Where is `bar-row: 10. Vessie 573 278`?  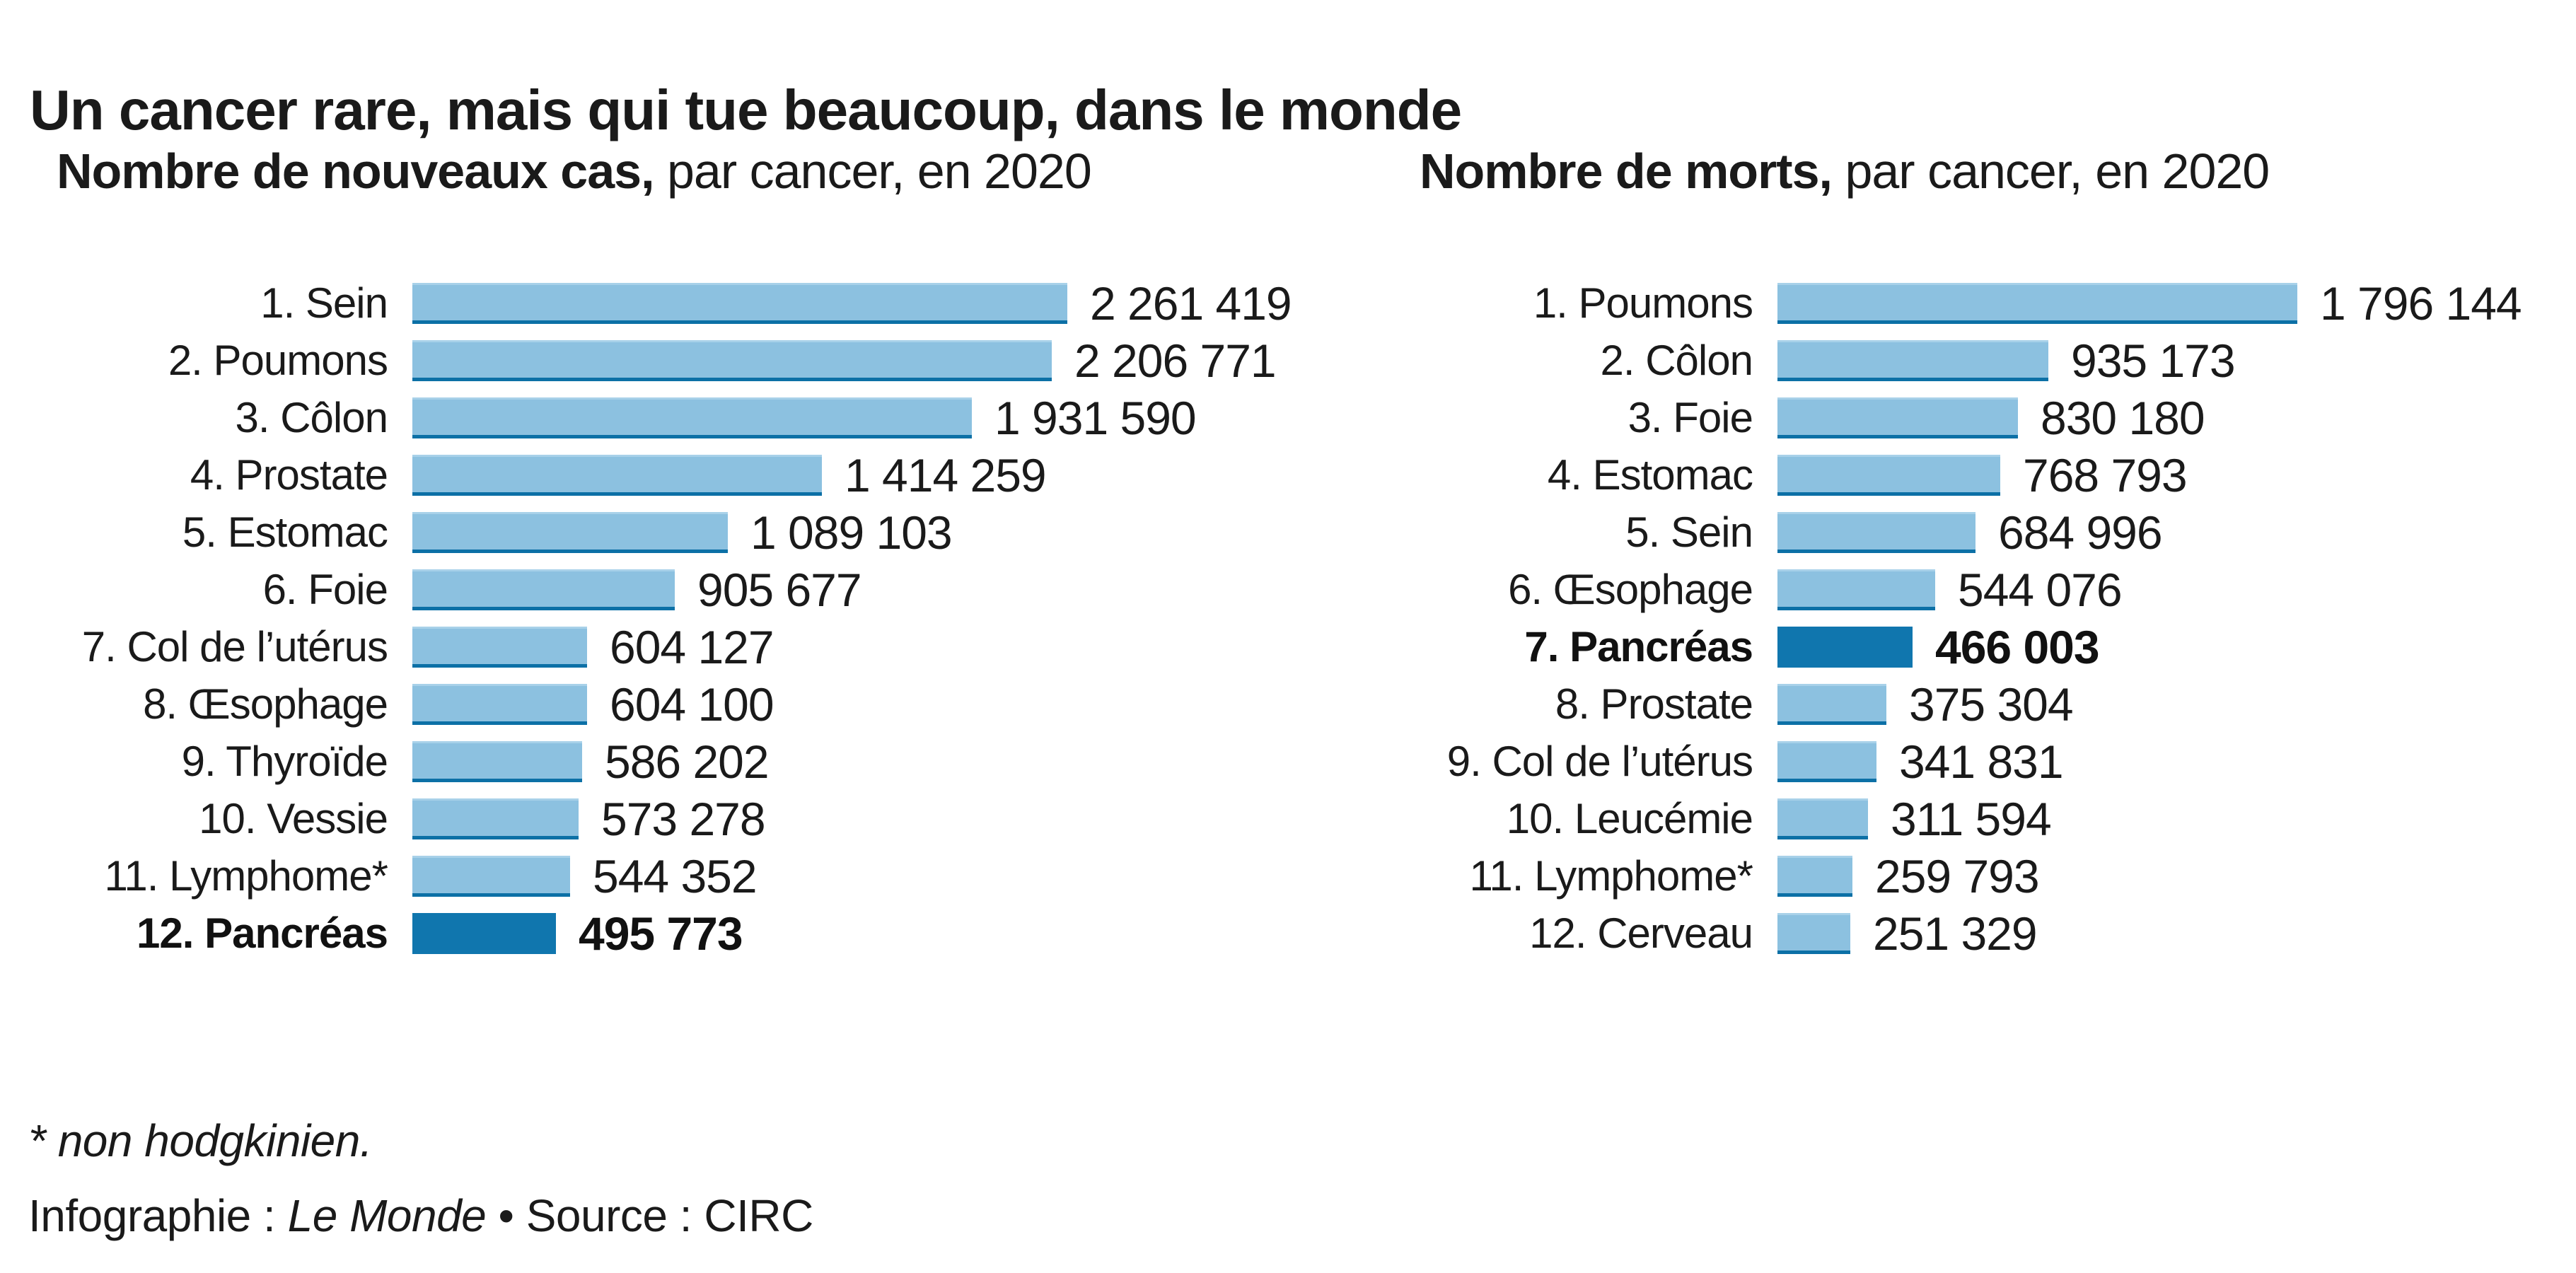 bar-row: 10. Vessie 573 278 is located at coordinates (643, 818).